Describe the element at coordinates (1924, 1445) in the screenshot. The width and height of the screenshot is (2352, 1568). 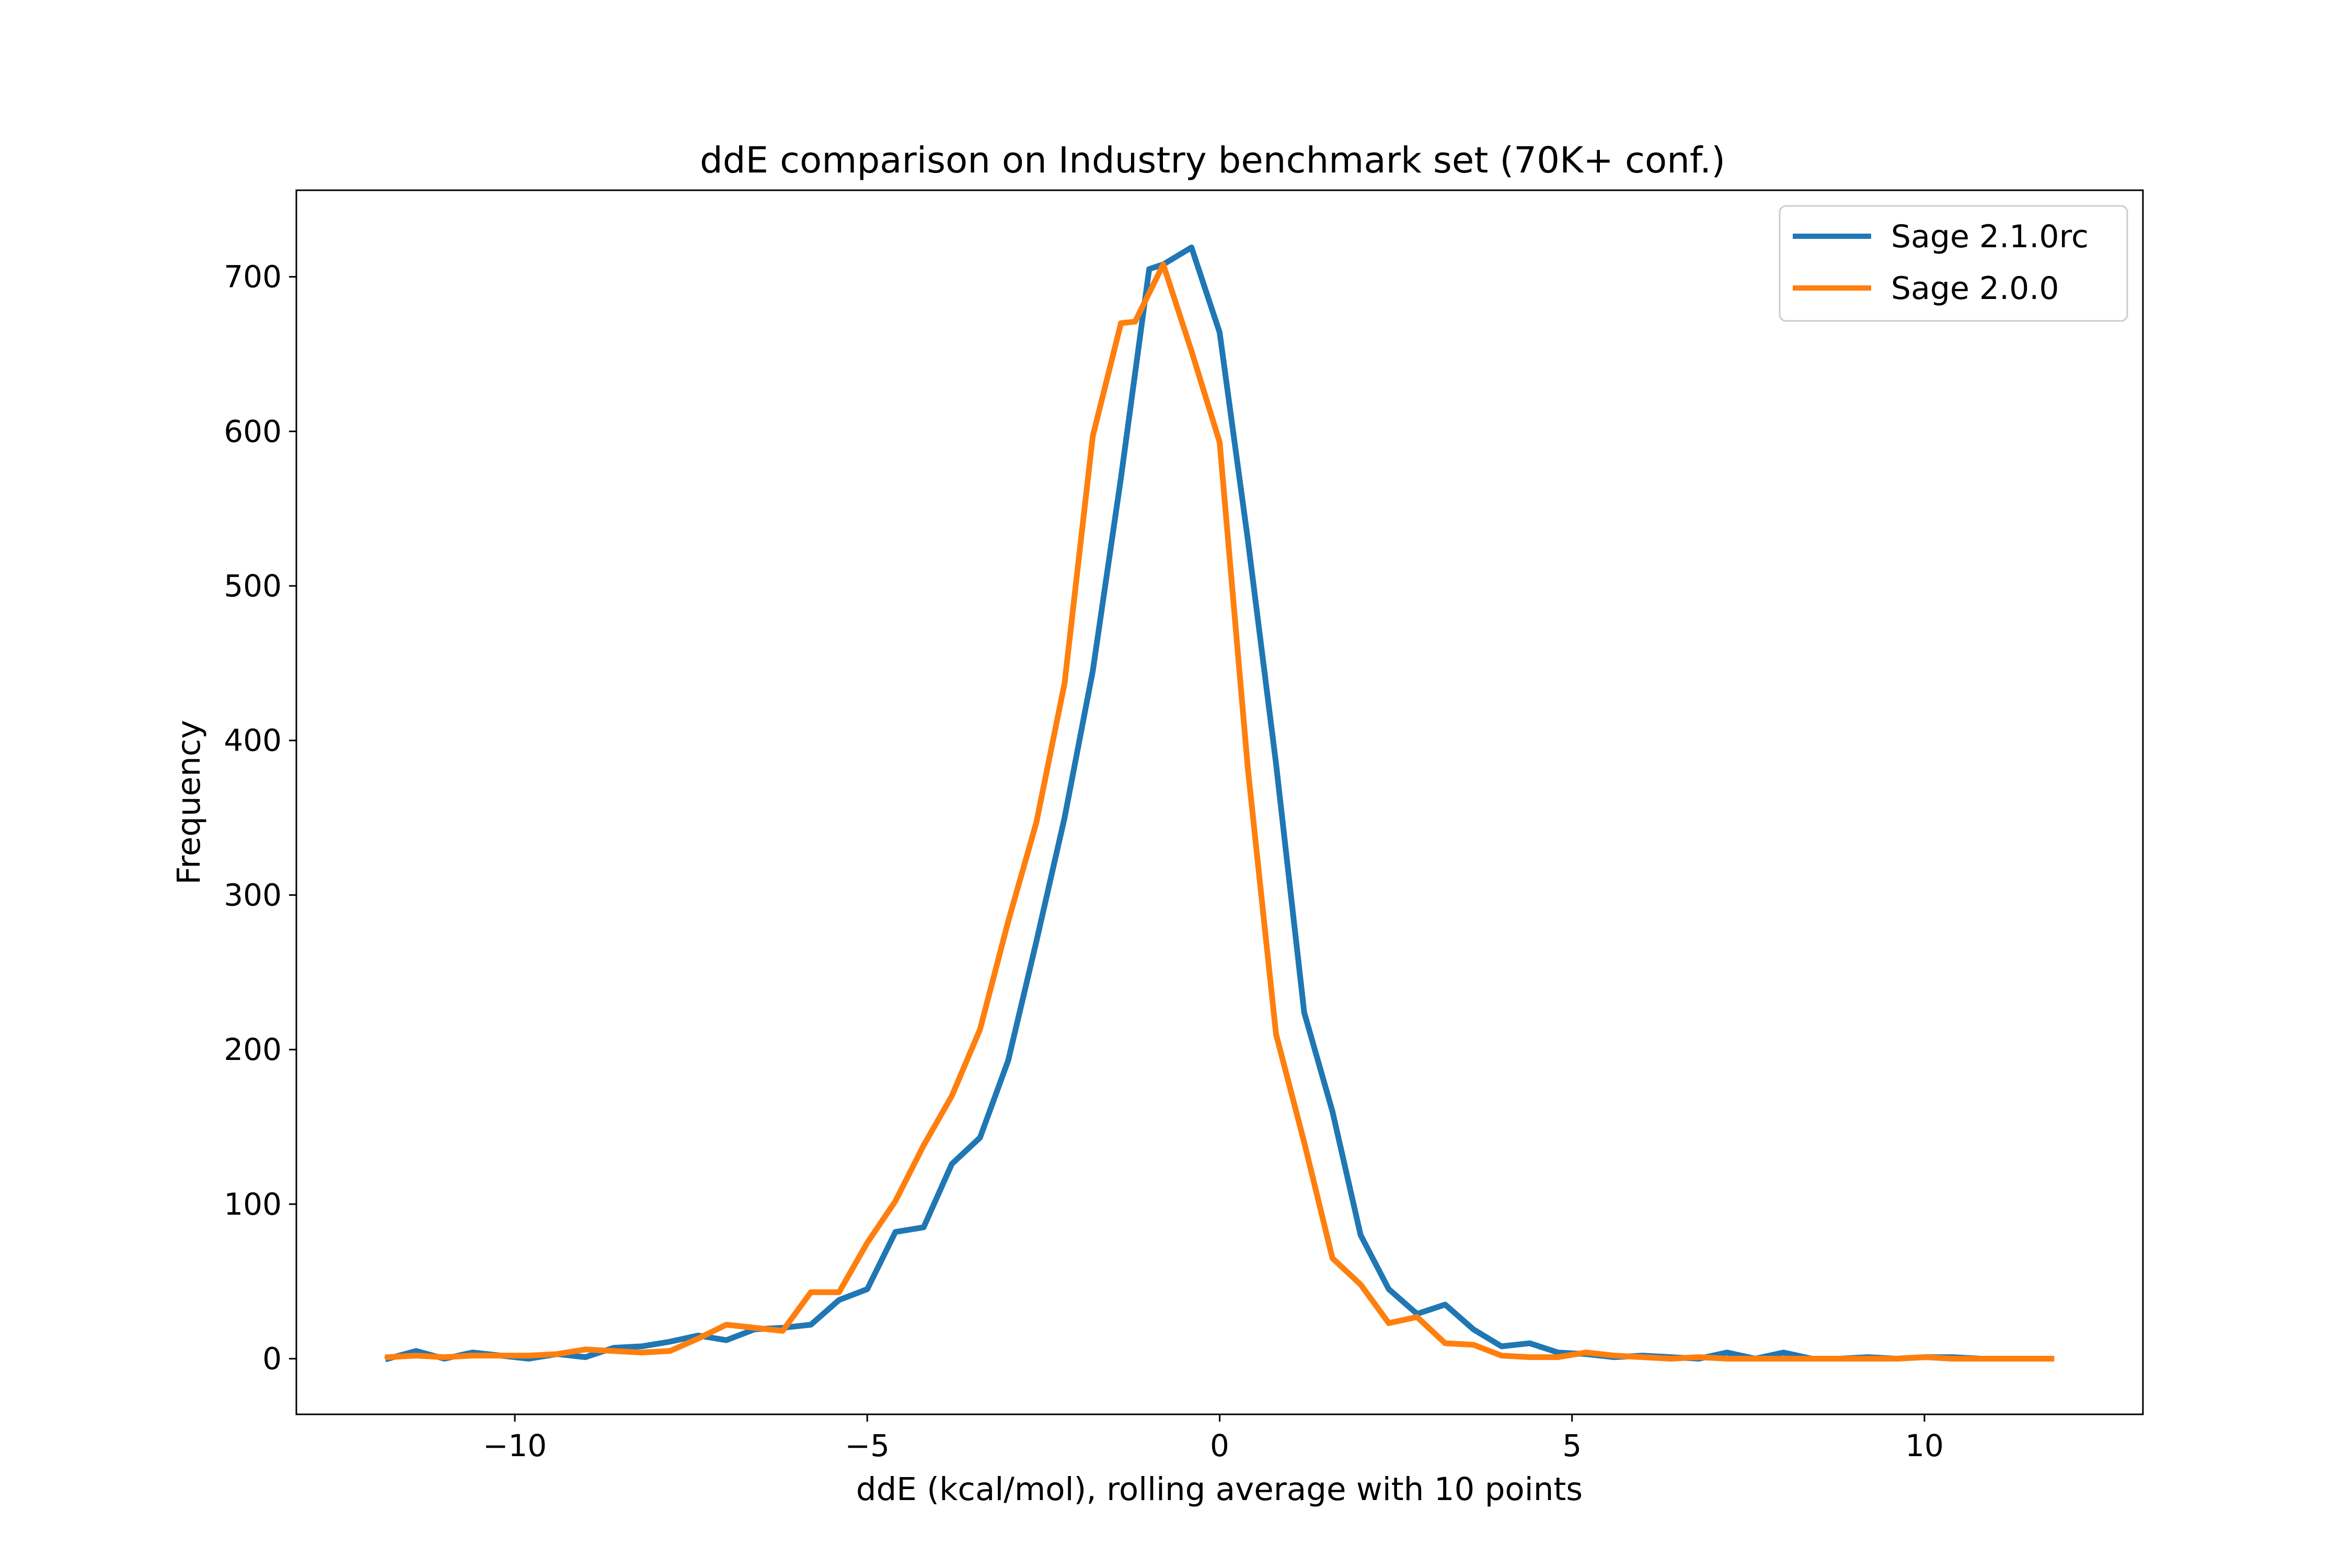
I see `x-tick-label: 10` at that location.